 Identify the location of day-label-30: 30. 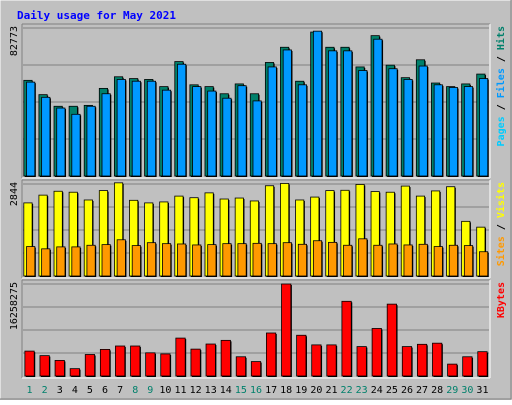
(467, 390).